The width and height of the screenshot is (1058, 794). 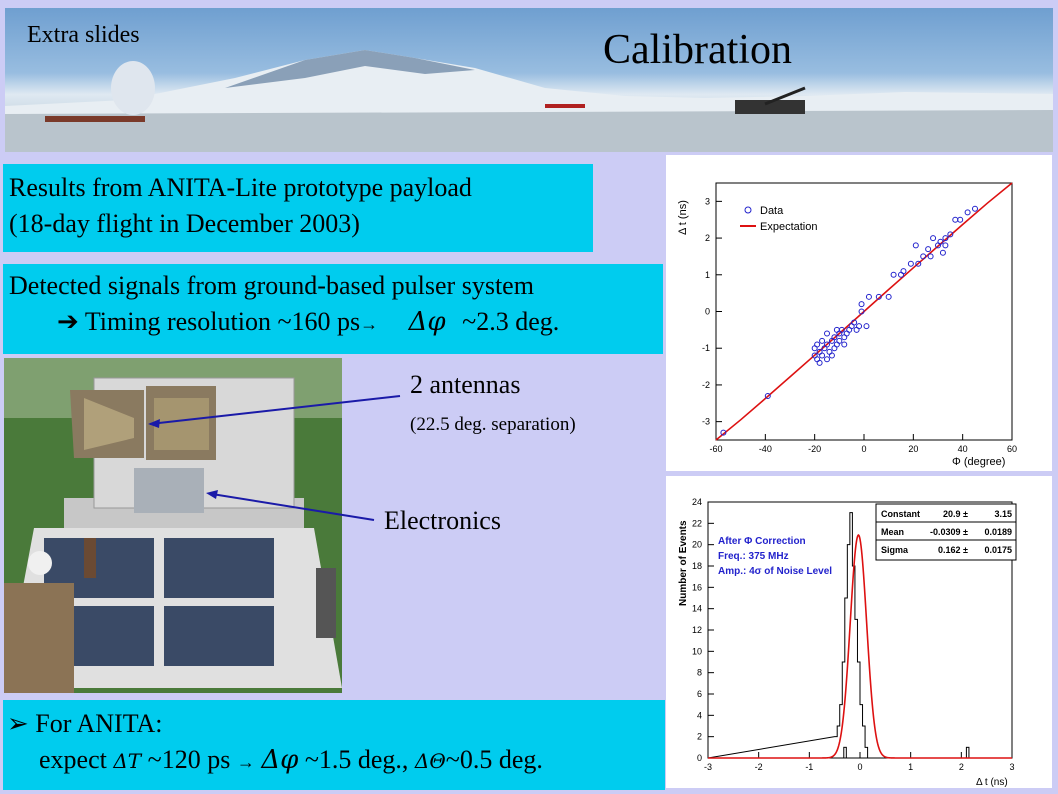 I want to click on y-tick-label: -2, so click(x=706, y=385).